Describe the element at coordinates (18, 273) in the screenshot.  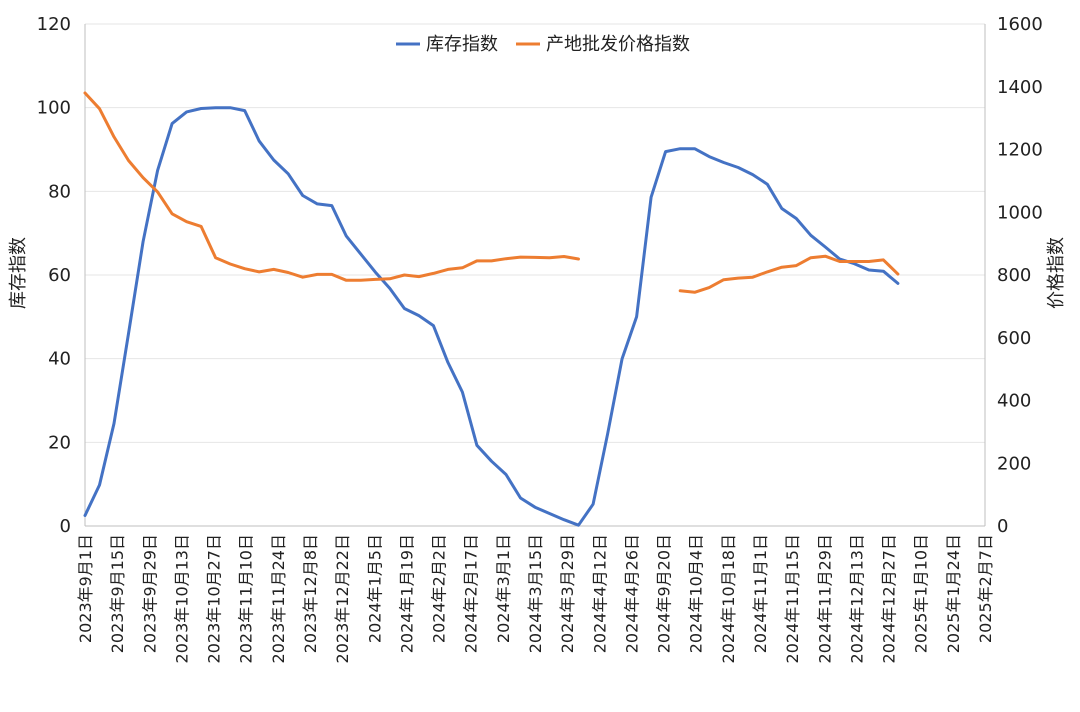
I see `y-axis-left-title: 库存指数` at that location.